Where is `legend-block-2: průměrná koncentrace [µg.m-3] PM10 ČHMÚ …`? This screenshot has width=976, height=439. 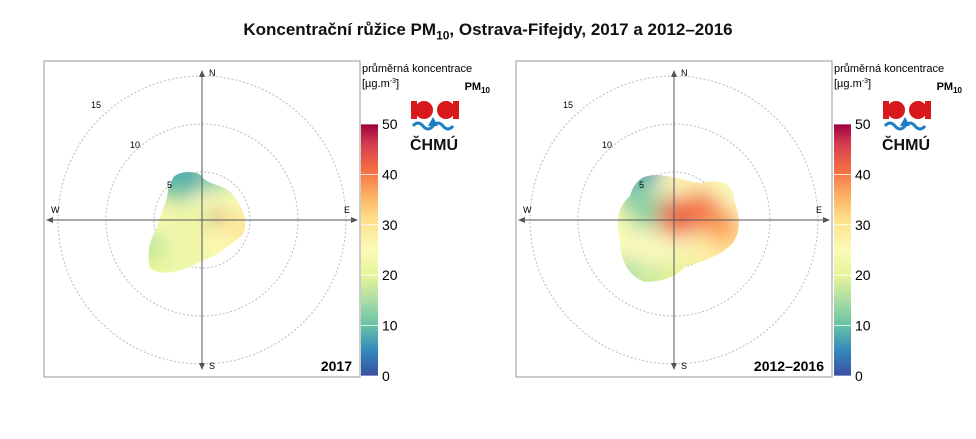
legend-block-2: průměrná koncentrace [µg.m-3] PM10 ČHMÚ … is located at coordinates (898, 223).